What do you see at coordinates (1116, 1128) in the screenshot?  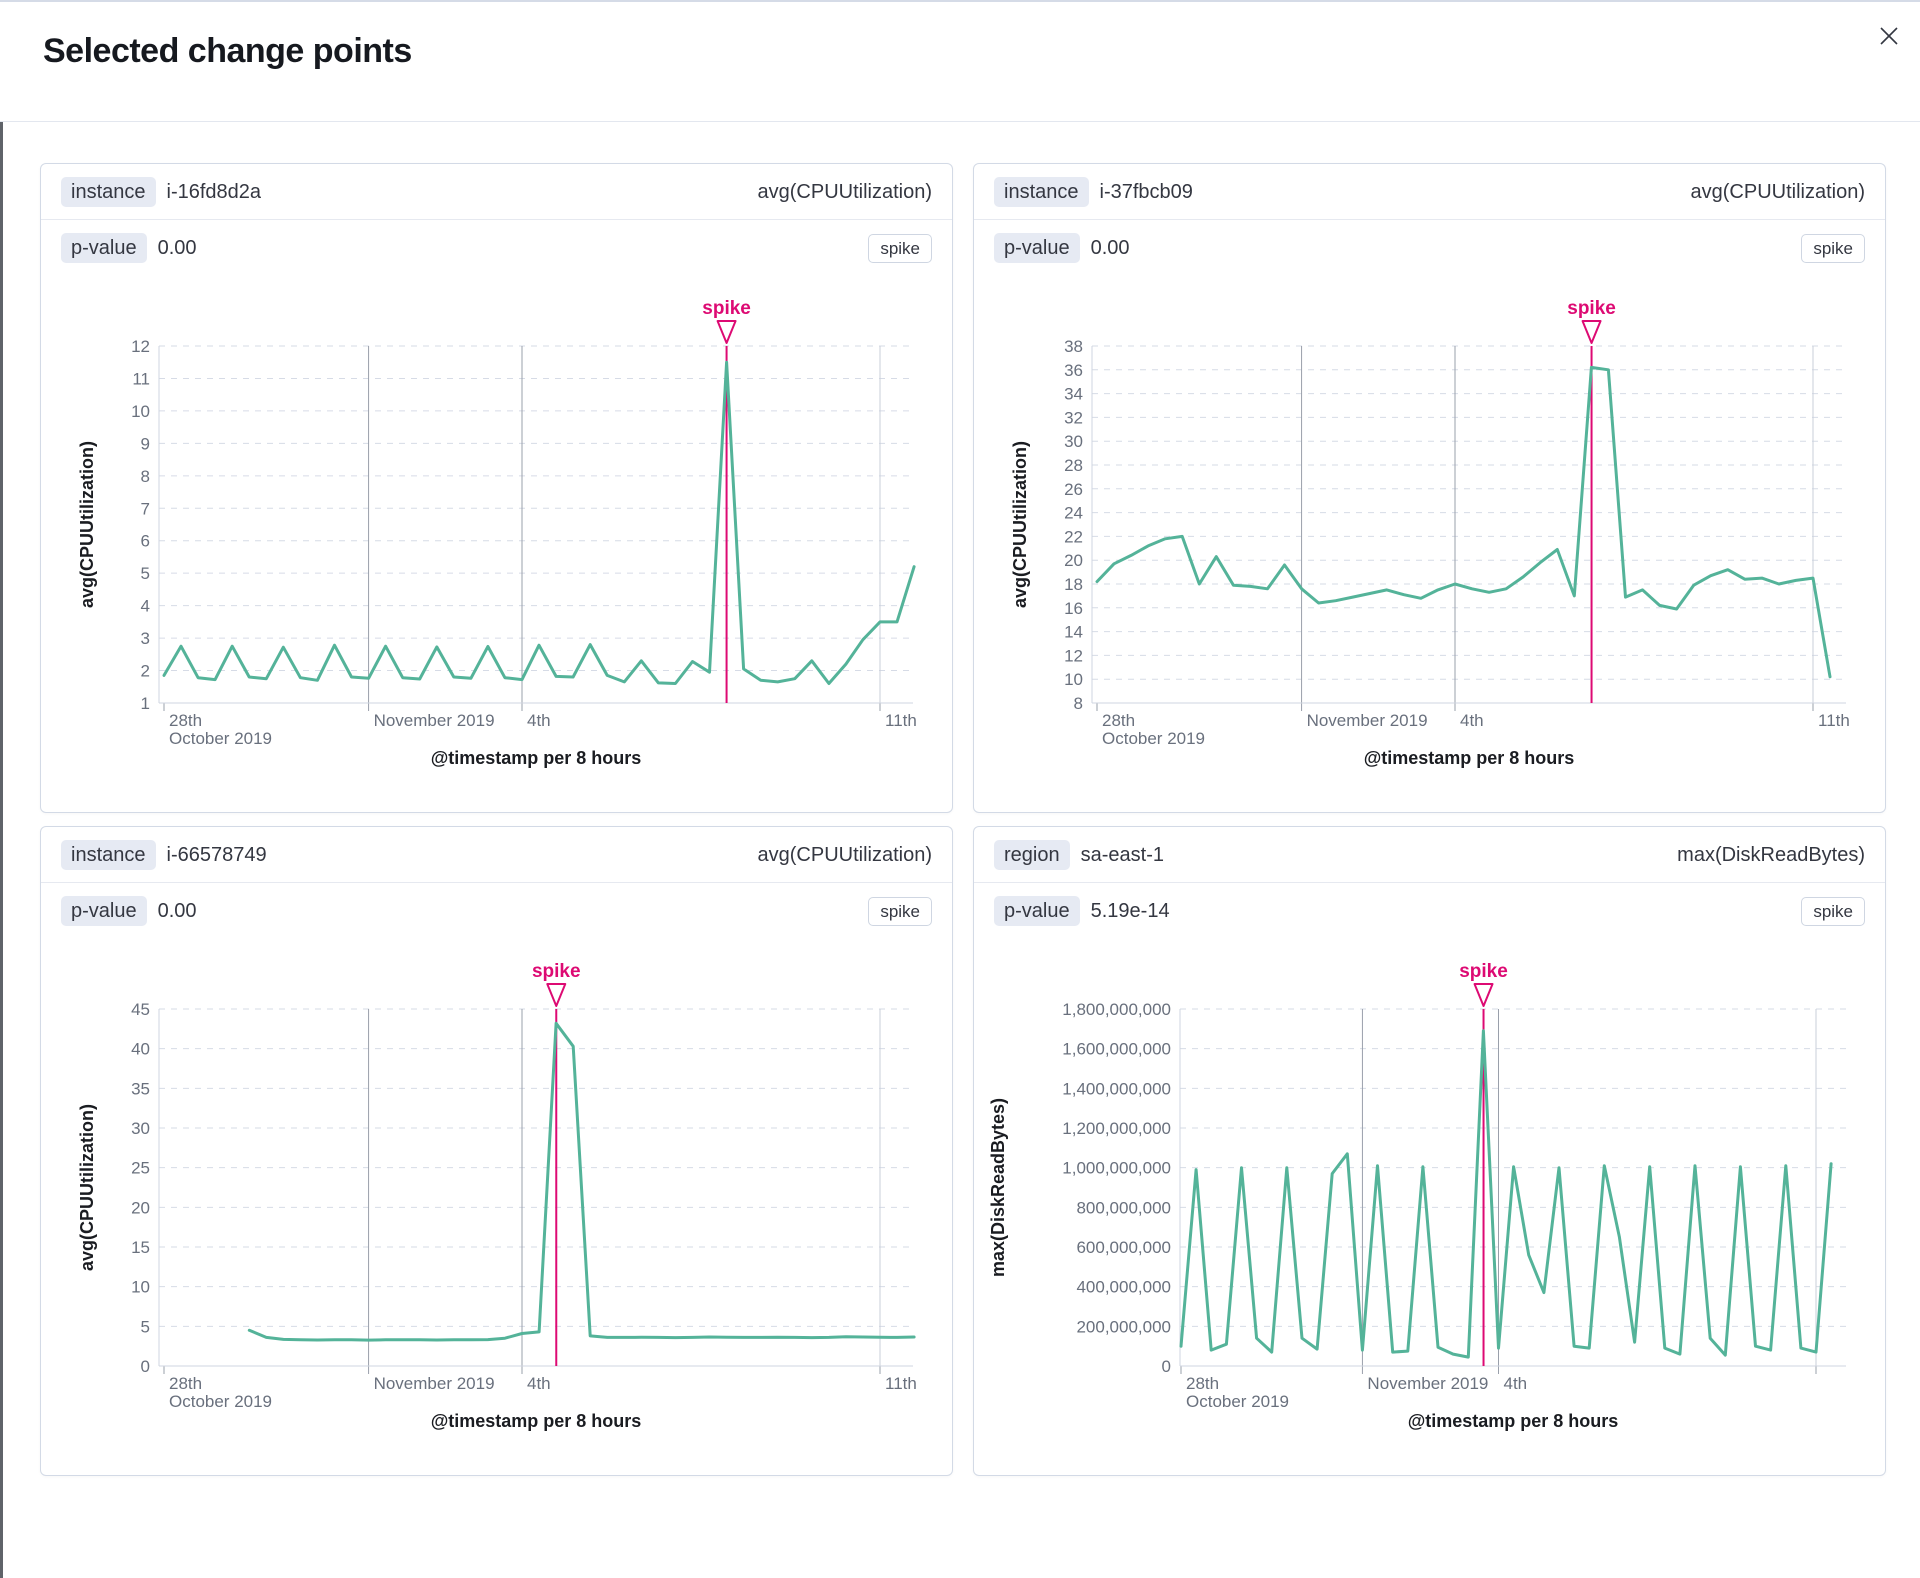 I see `svg-text: 1,200,000,000` at bounding box center [1116, 1128].